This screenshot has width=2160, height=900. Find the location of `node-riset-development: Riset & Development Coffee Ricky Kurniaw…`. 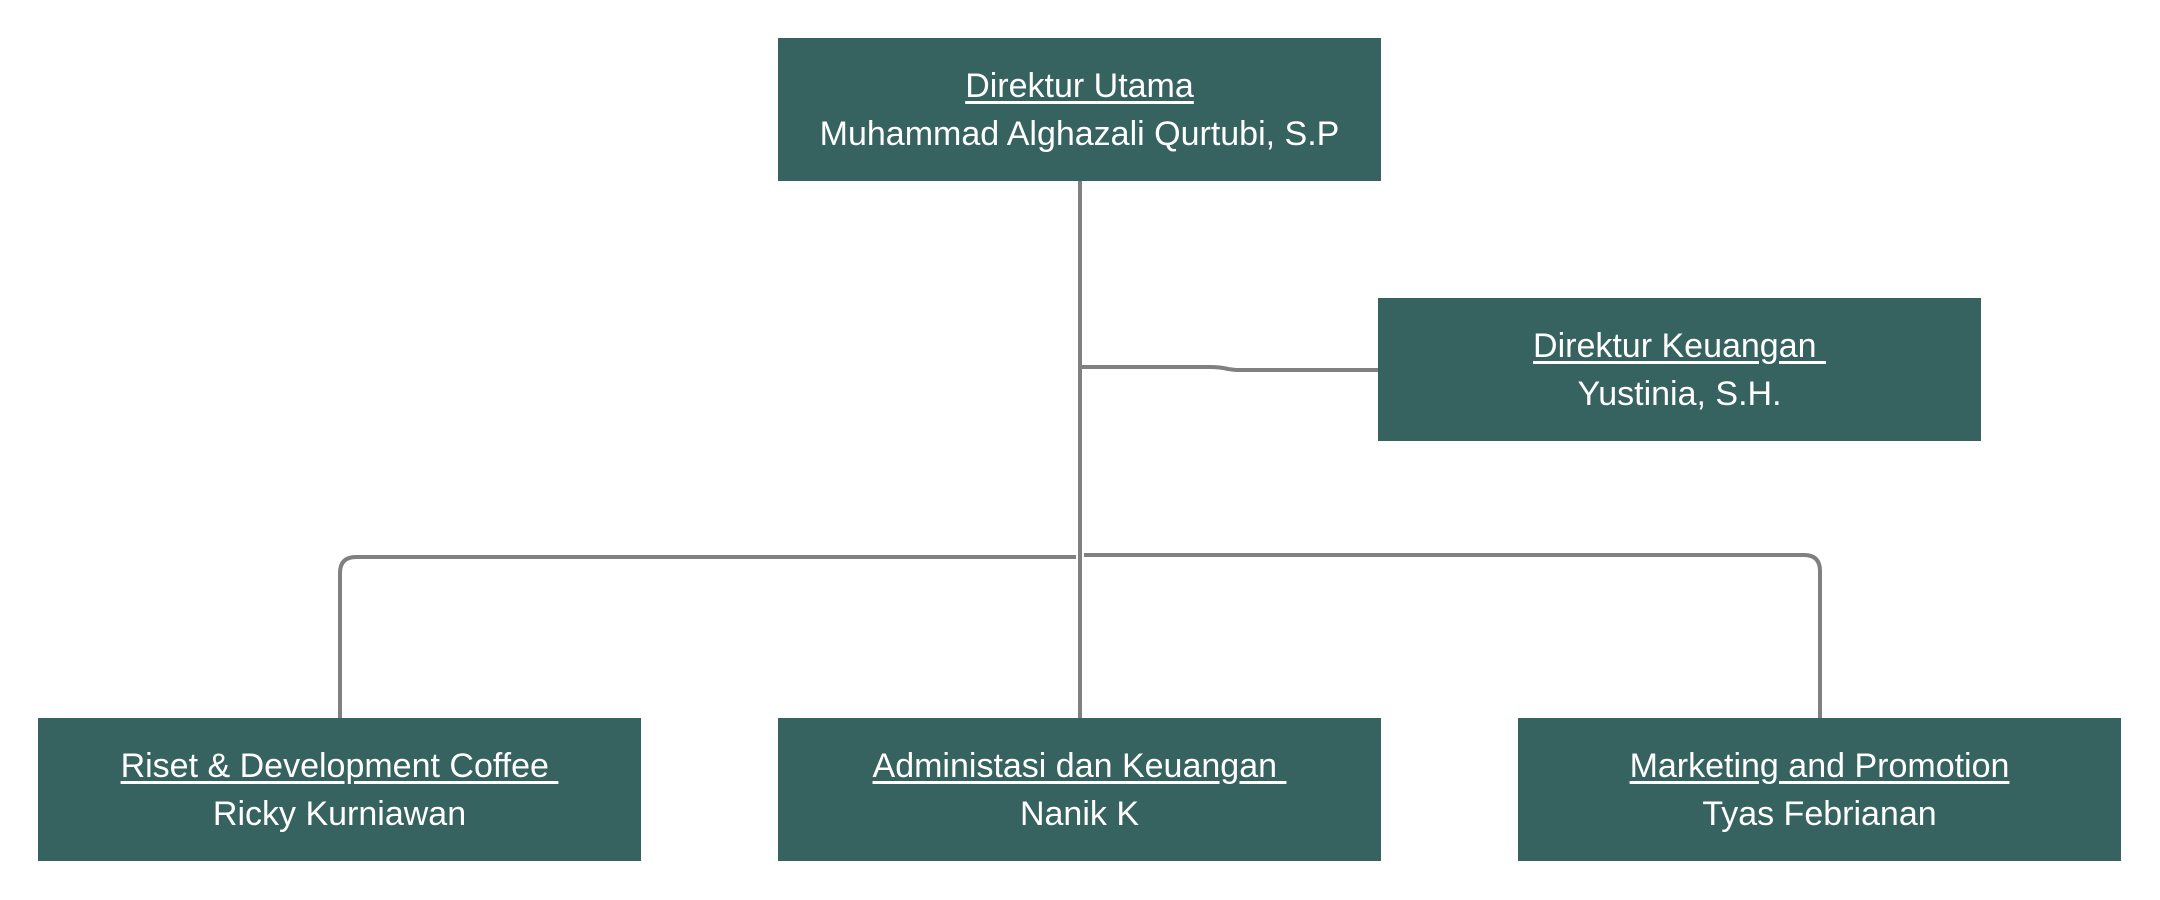

node-riset-development: Riset & Development Coffee Ricky Kurniaw… is located at coordinates (339, 789).